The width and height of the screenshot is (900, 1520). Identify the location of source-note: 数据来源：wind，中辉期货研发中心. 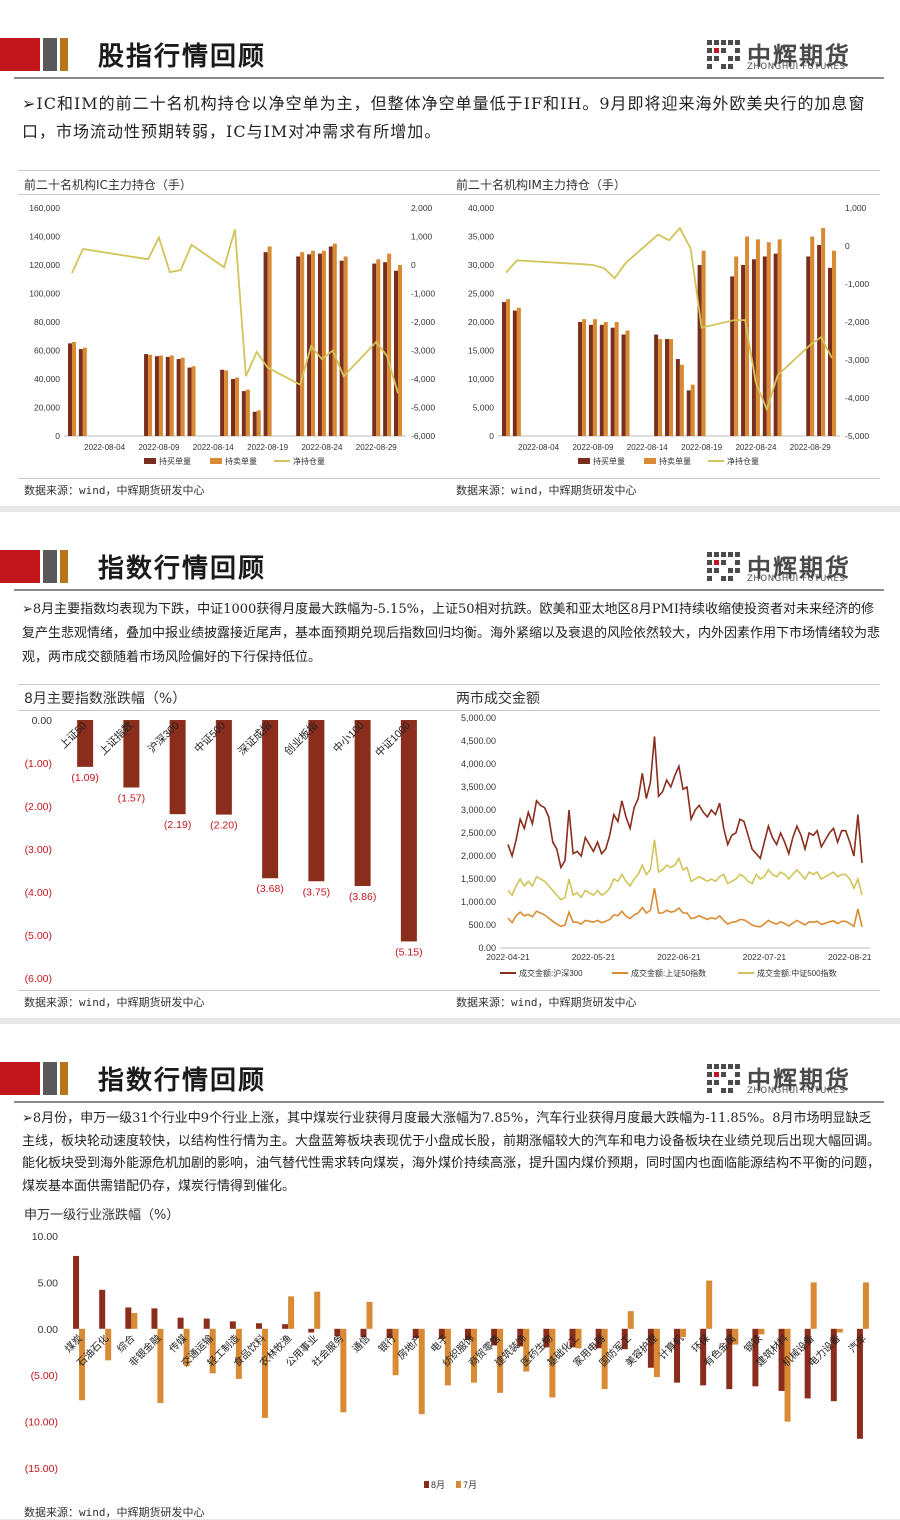
(114, 1512).